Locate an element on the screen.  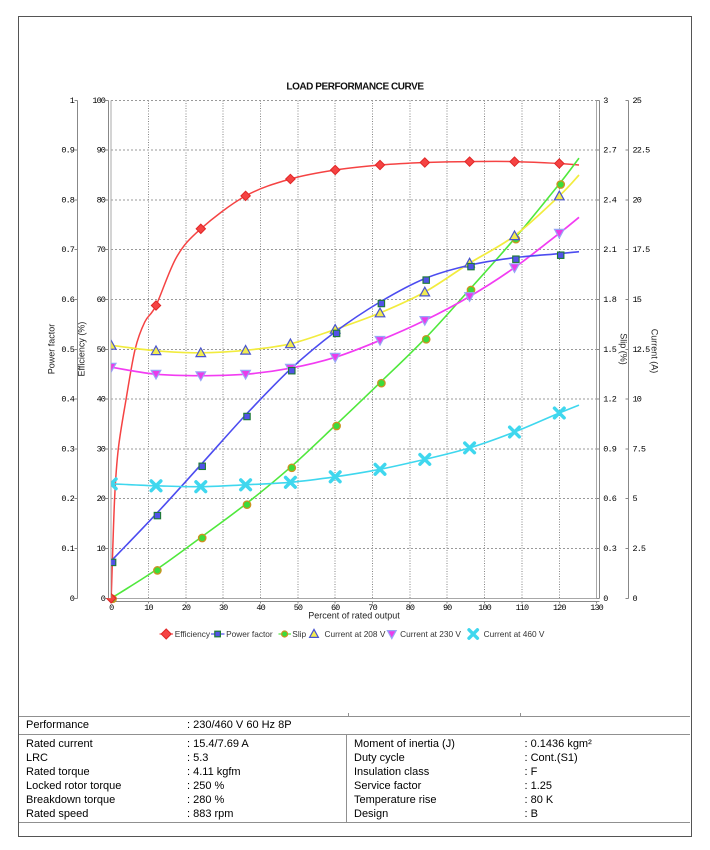
svg-text: 0.2 is located at coordinates (67, 499).